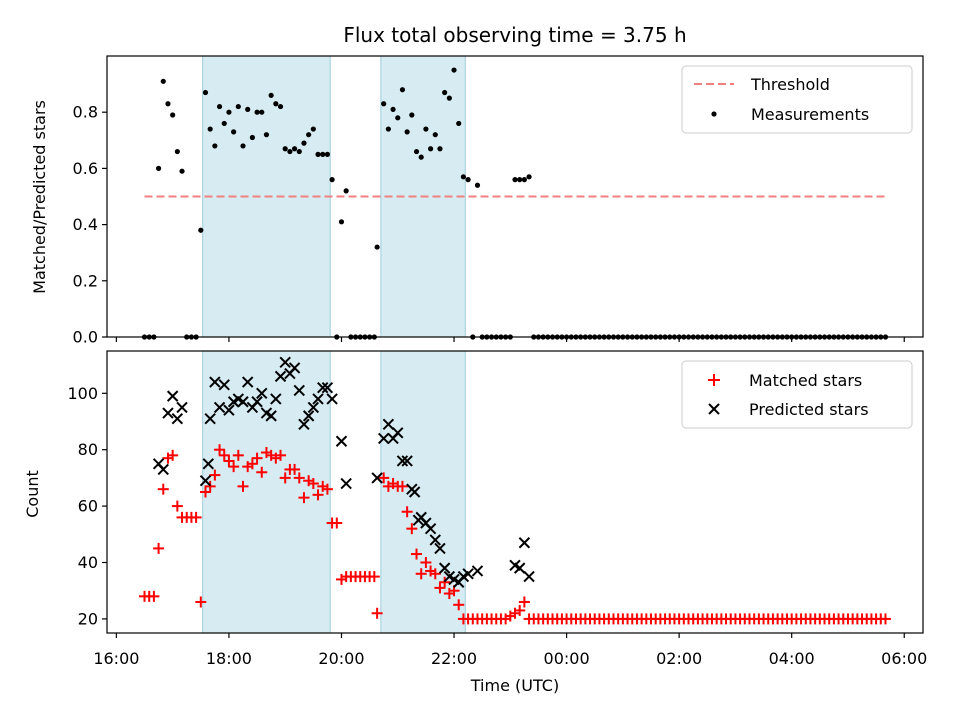 This screenshot has width=960, height=720. Describe the element at coordinates (714, 114) in the screenshot. I see `legend-measurements-swatch` at that location.